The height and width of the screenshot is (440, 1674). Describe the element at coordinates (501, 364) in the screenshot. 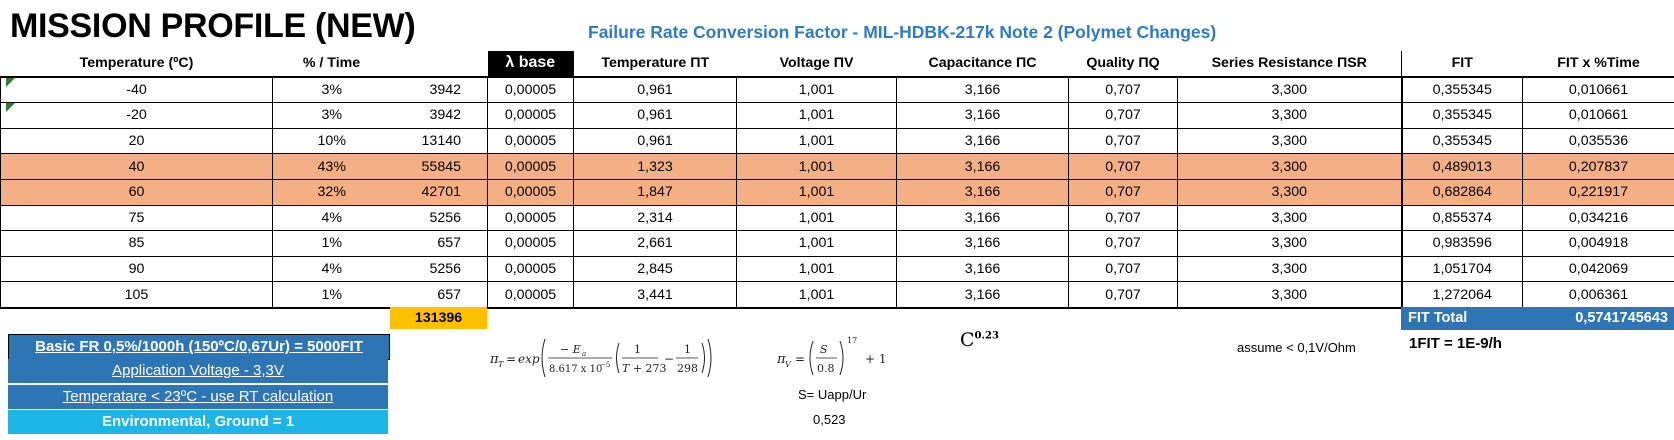

I see `svg-text: T` at that location.